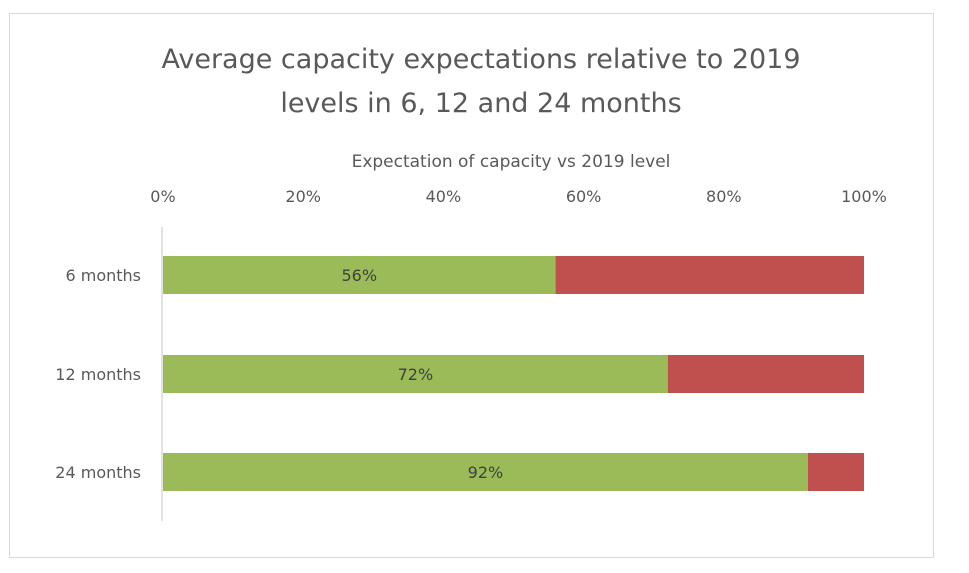 The height and width of the screenshot is (573, 969). What do you see at coordinates (303, 196) in the screenshot?
I see `x-tick-label: 20%` at bounding box center [303, 196].